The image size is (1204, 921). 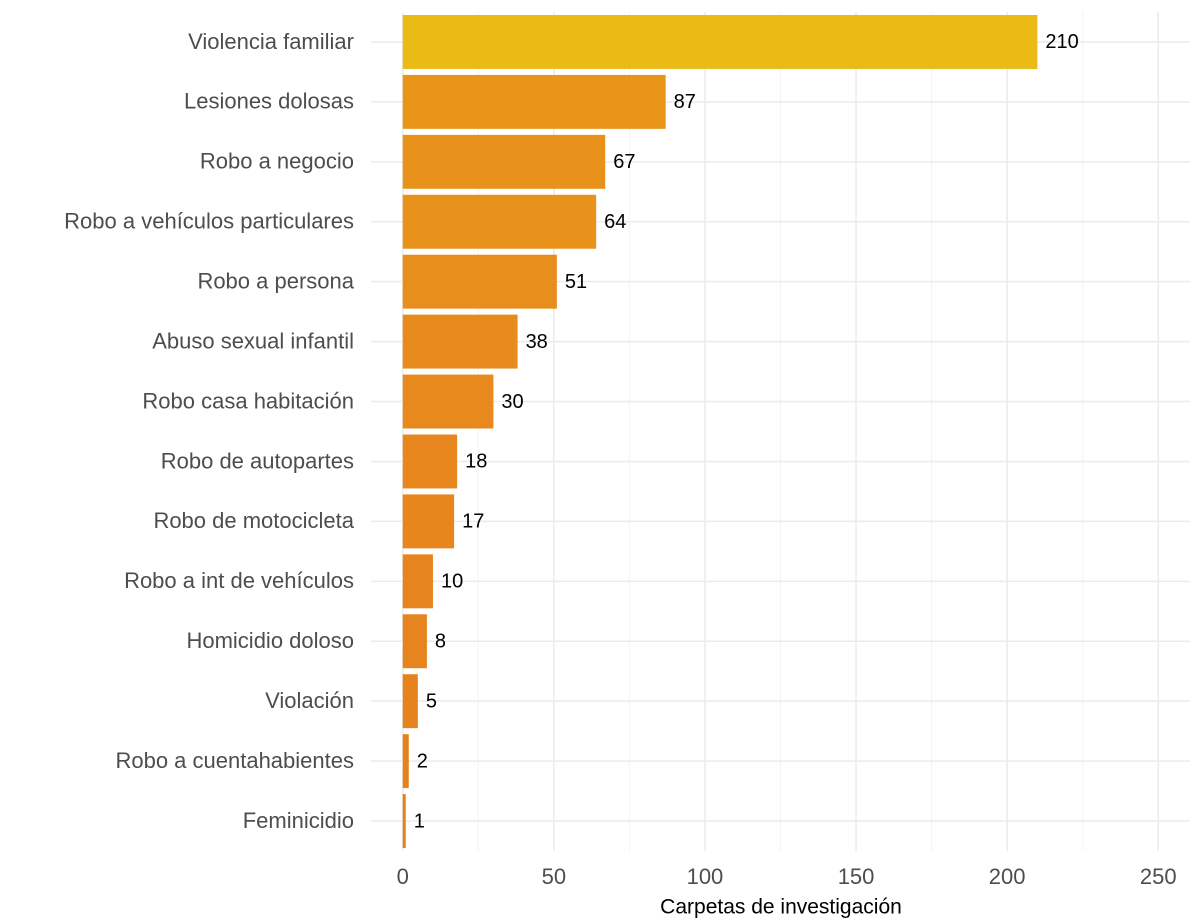 I want to click on y-tick-label: Homicidio doloso, so click(x=270, y=640).